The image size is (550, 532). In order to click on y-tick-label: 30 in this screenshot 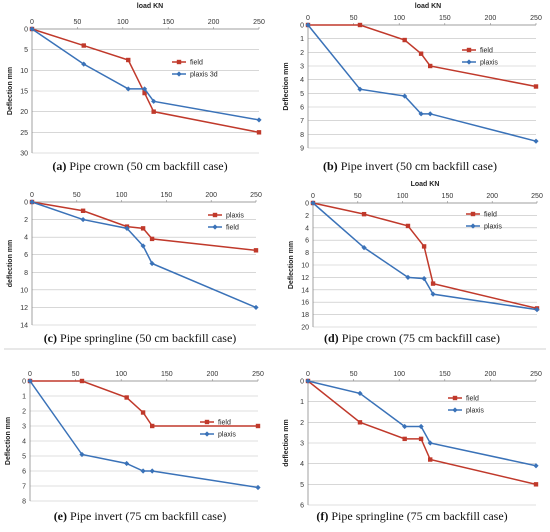, I will do `click(24, 154)`.